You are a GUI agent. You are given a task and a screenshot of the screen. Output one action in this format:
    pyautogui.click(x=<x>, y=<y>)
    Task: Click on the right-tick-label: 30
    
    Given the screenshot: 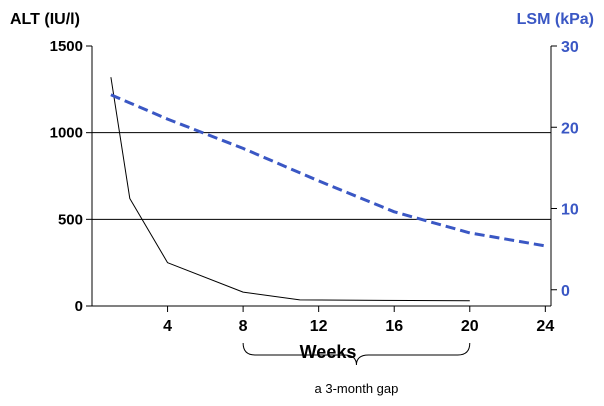 What is the action you would take?
    pyautogui.click(x=570, y=47)
    